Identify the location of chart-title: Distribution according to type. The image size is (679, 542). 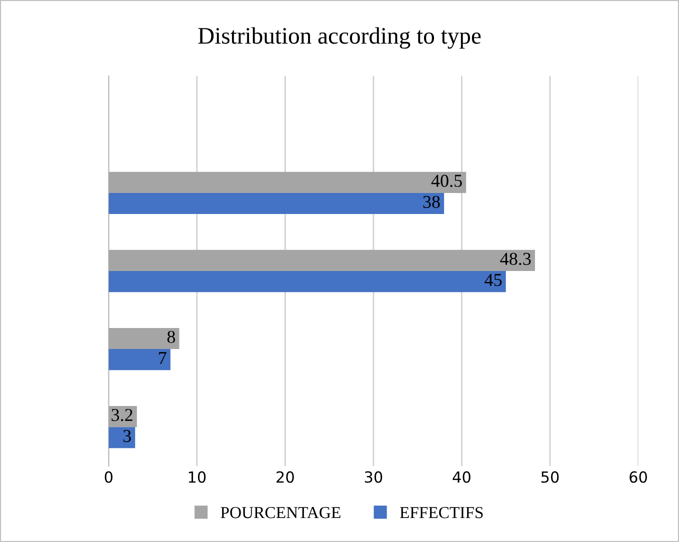
(339, 38).